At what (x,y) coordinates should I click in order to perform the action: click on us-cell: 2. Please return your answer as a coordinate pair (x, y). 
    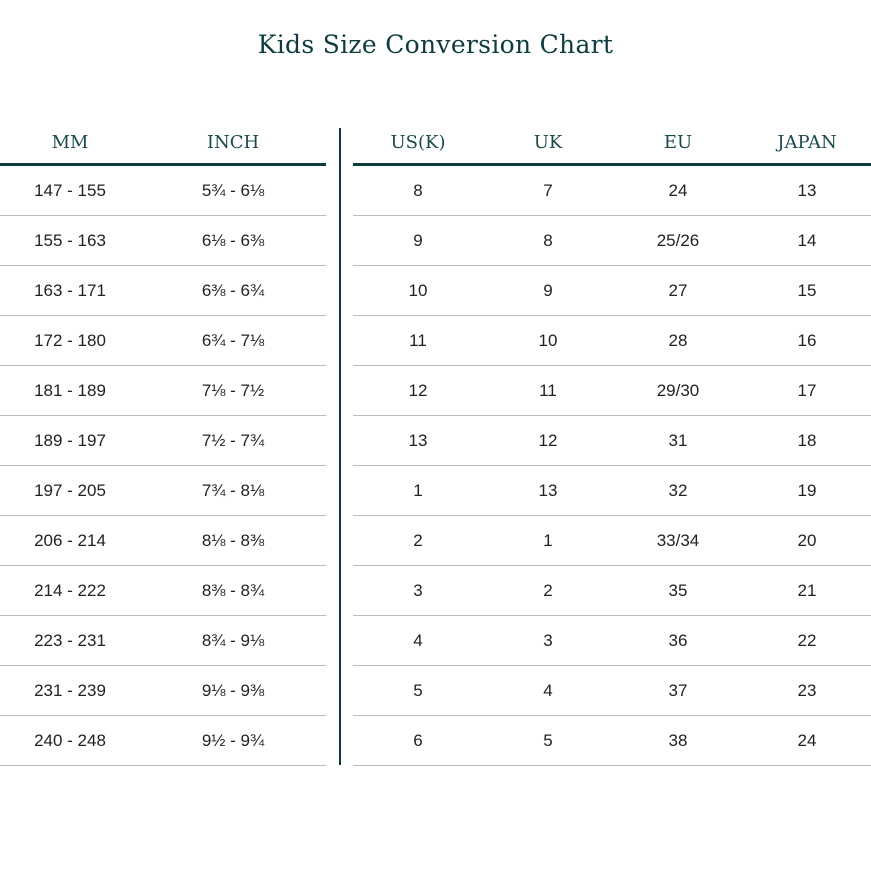
    Looking at the image, I should click on (418, 540).